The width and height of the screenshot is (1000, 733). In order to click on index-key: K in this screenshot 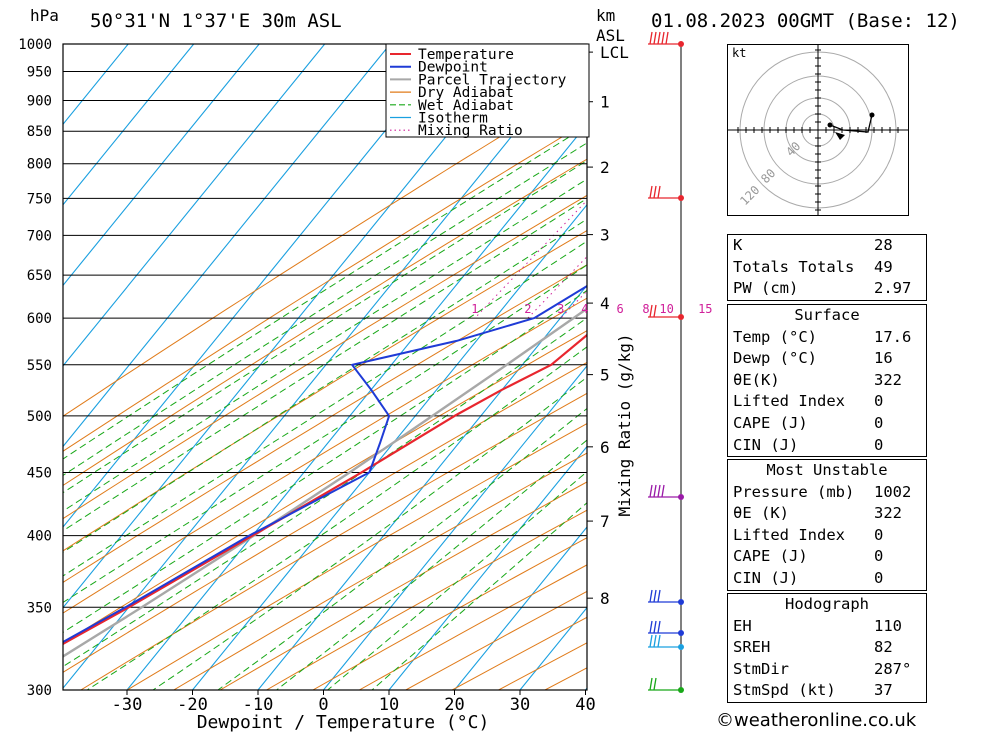, I will do `click(738, 245)`.